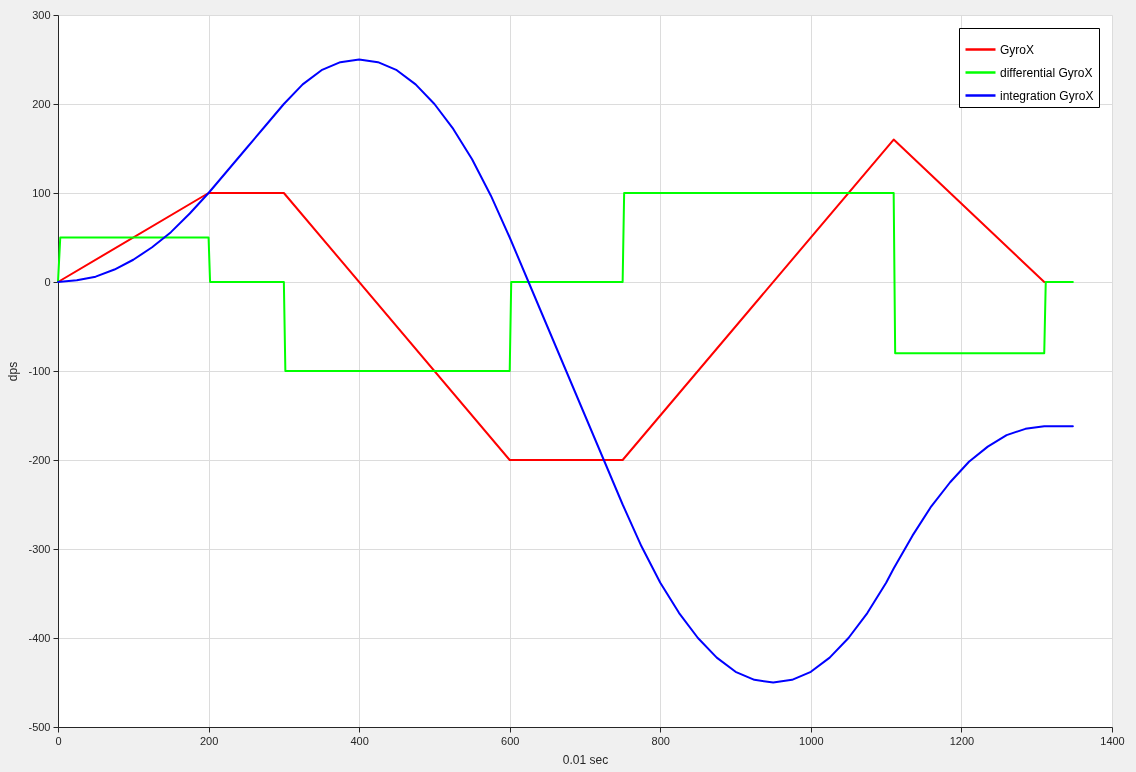  Describe the element at coordinates (1047, 95) in the screenshot. I see `legend-label: integration GyroX` at that location.